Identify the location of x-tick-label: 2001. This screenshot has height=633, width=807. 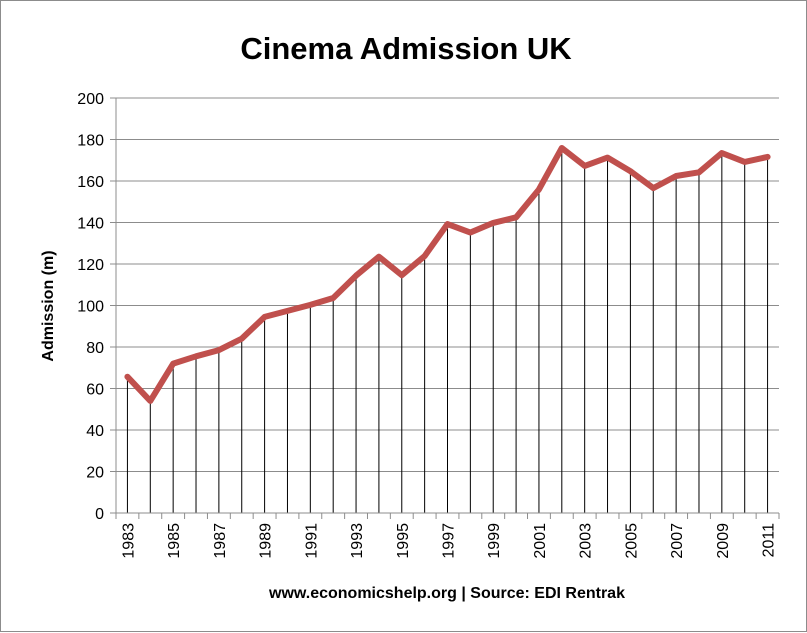
(540, 541).